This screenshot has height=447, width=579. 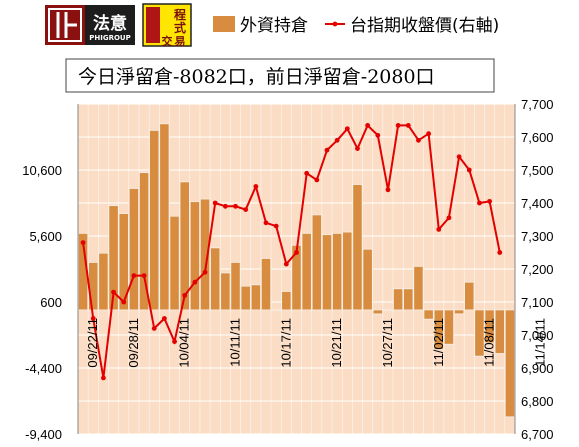 What do you see at coordinates (274, 26) in the screenshot?
I see `legend-bar-label: 外資持倉` at bounding box center [274, 26].